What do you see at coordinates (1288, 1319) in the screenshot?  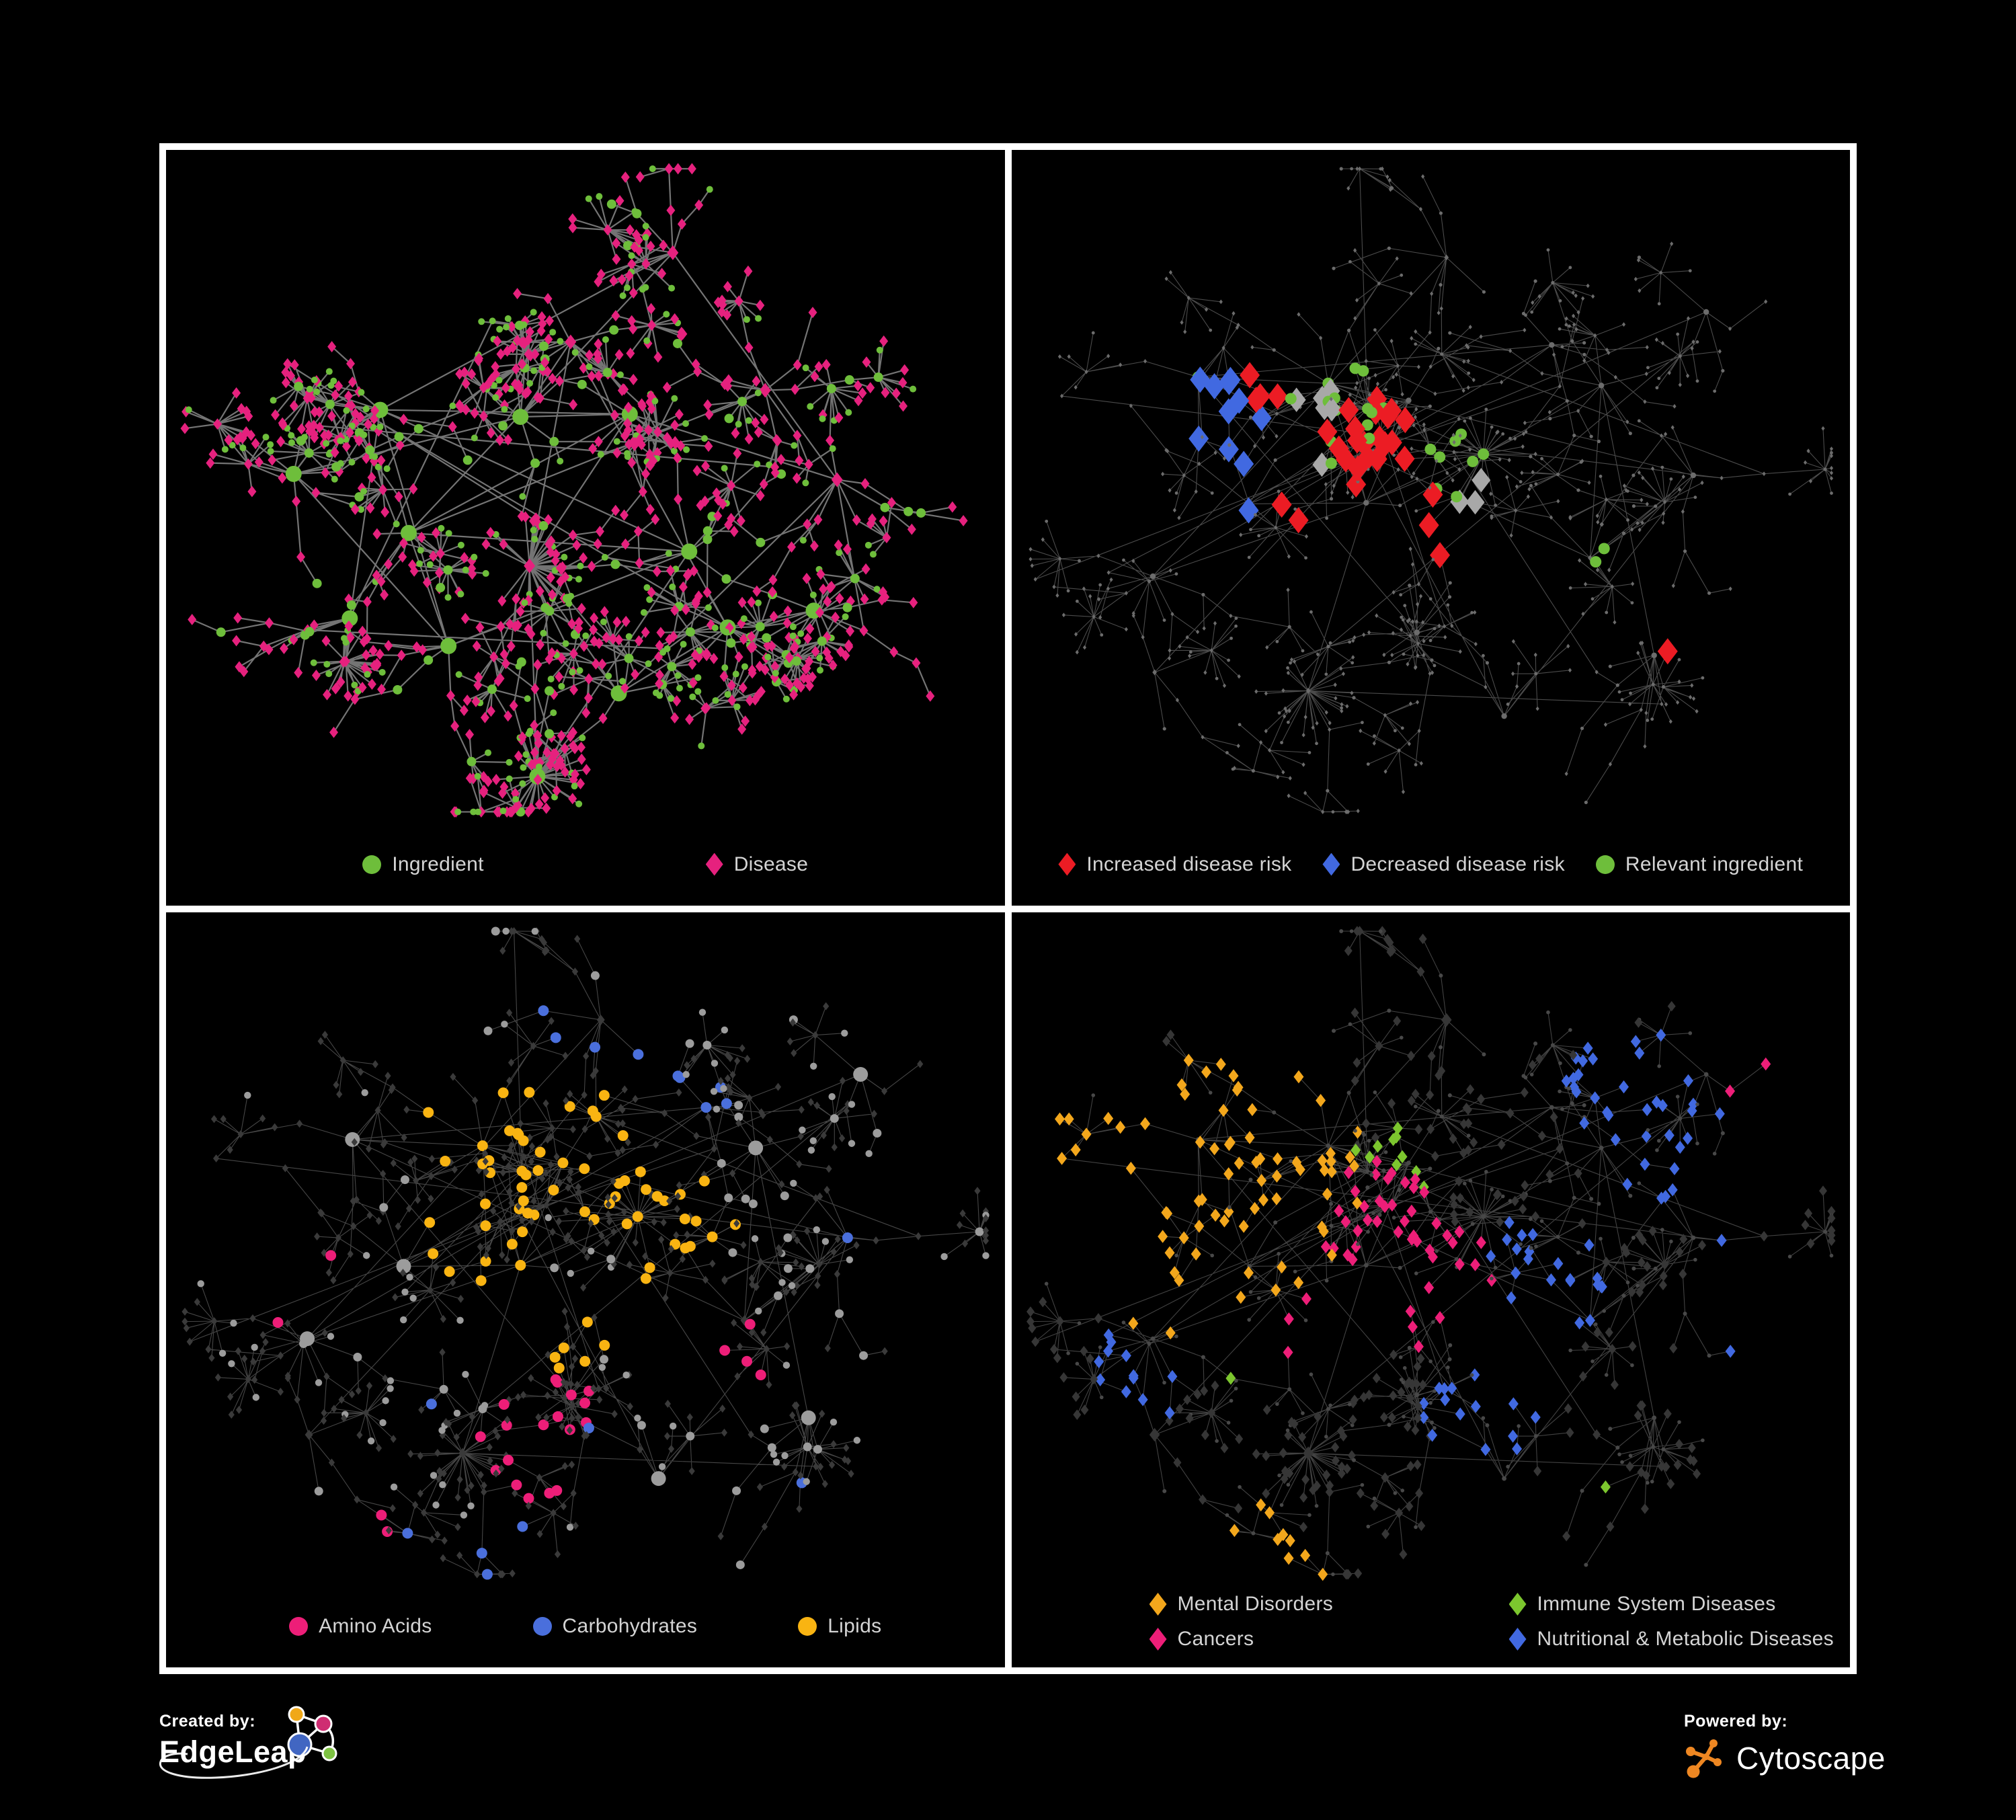 I see `node-cancers` at bounding box center [1288, 1319].